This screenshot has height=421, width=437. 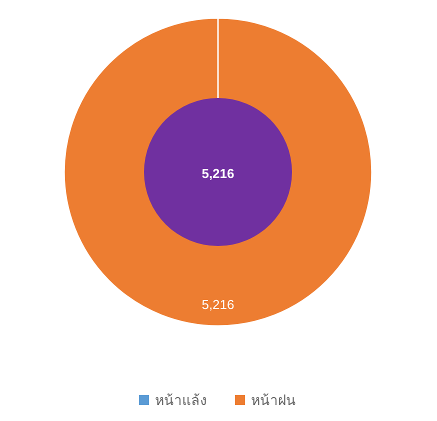 What do you see at coordinates (181, 400) in the screenshot?
I see `legend-label: หน้าแล้ง` at bounding box center [181, 400].